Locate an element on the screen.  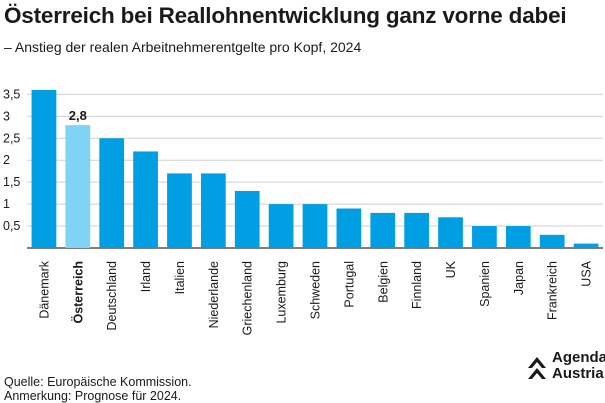
y-tick-label: 1 is located at coordinates (6, 204).